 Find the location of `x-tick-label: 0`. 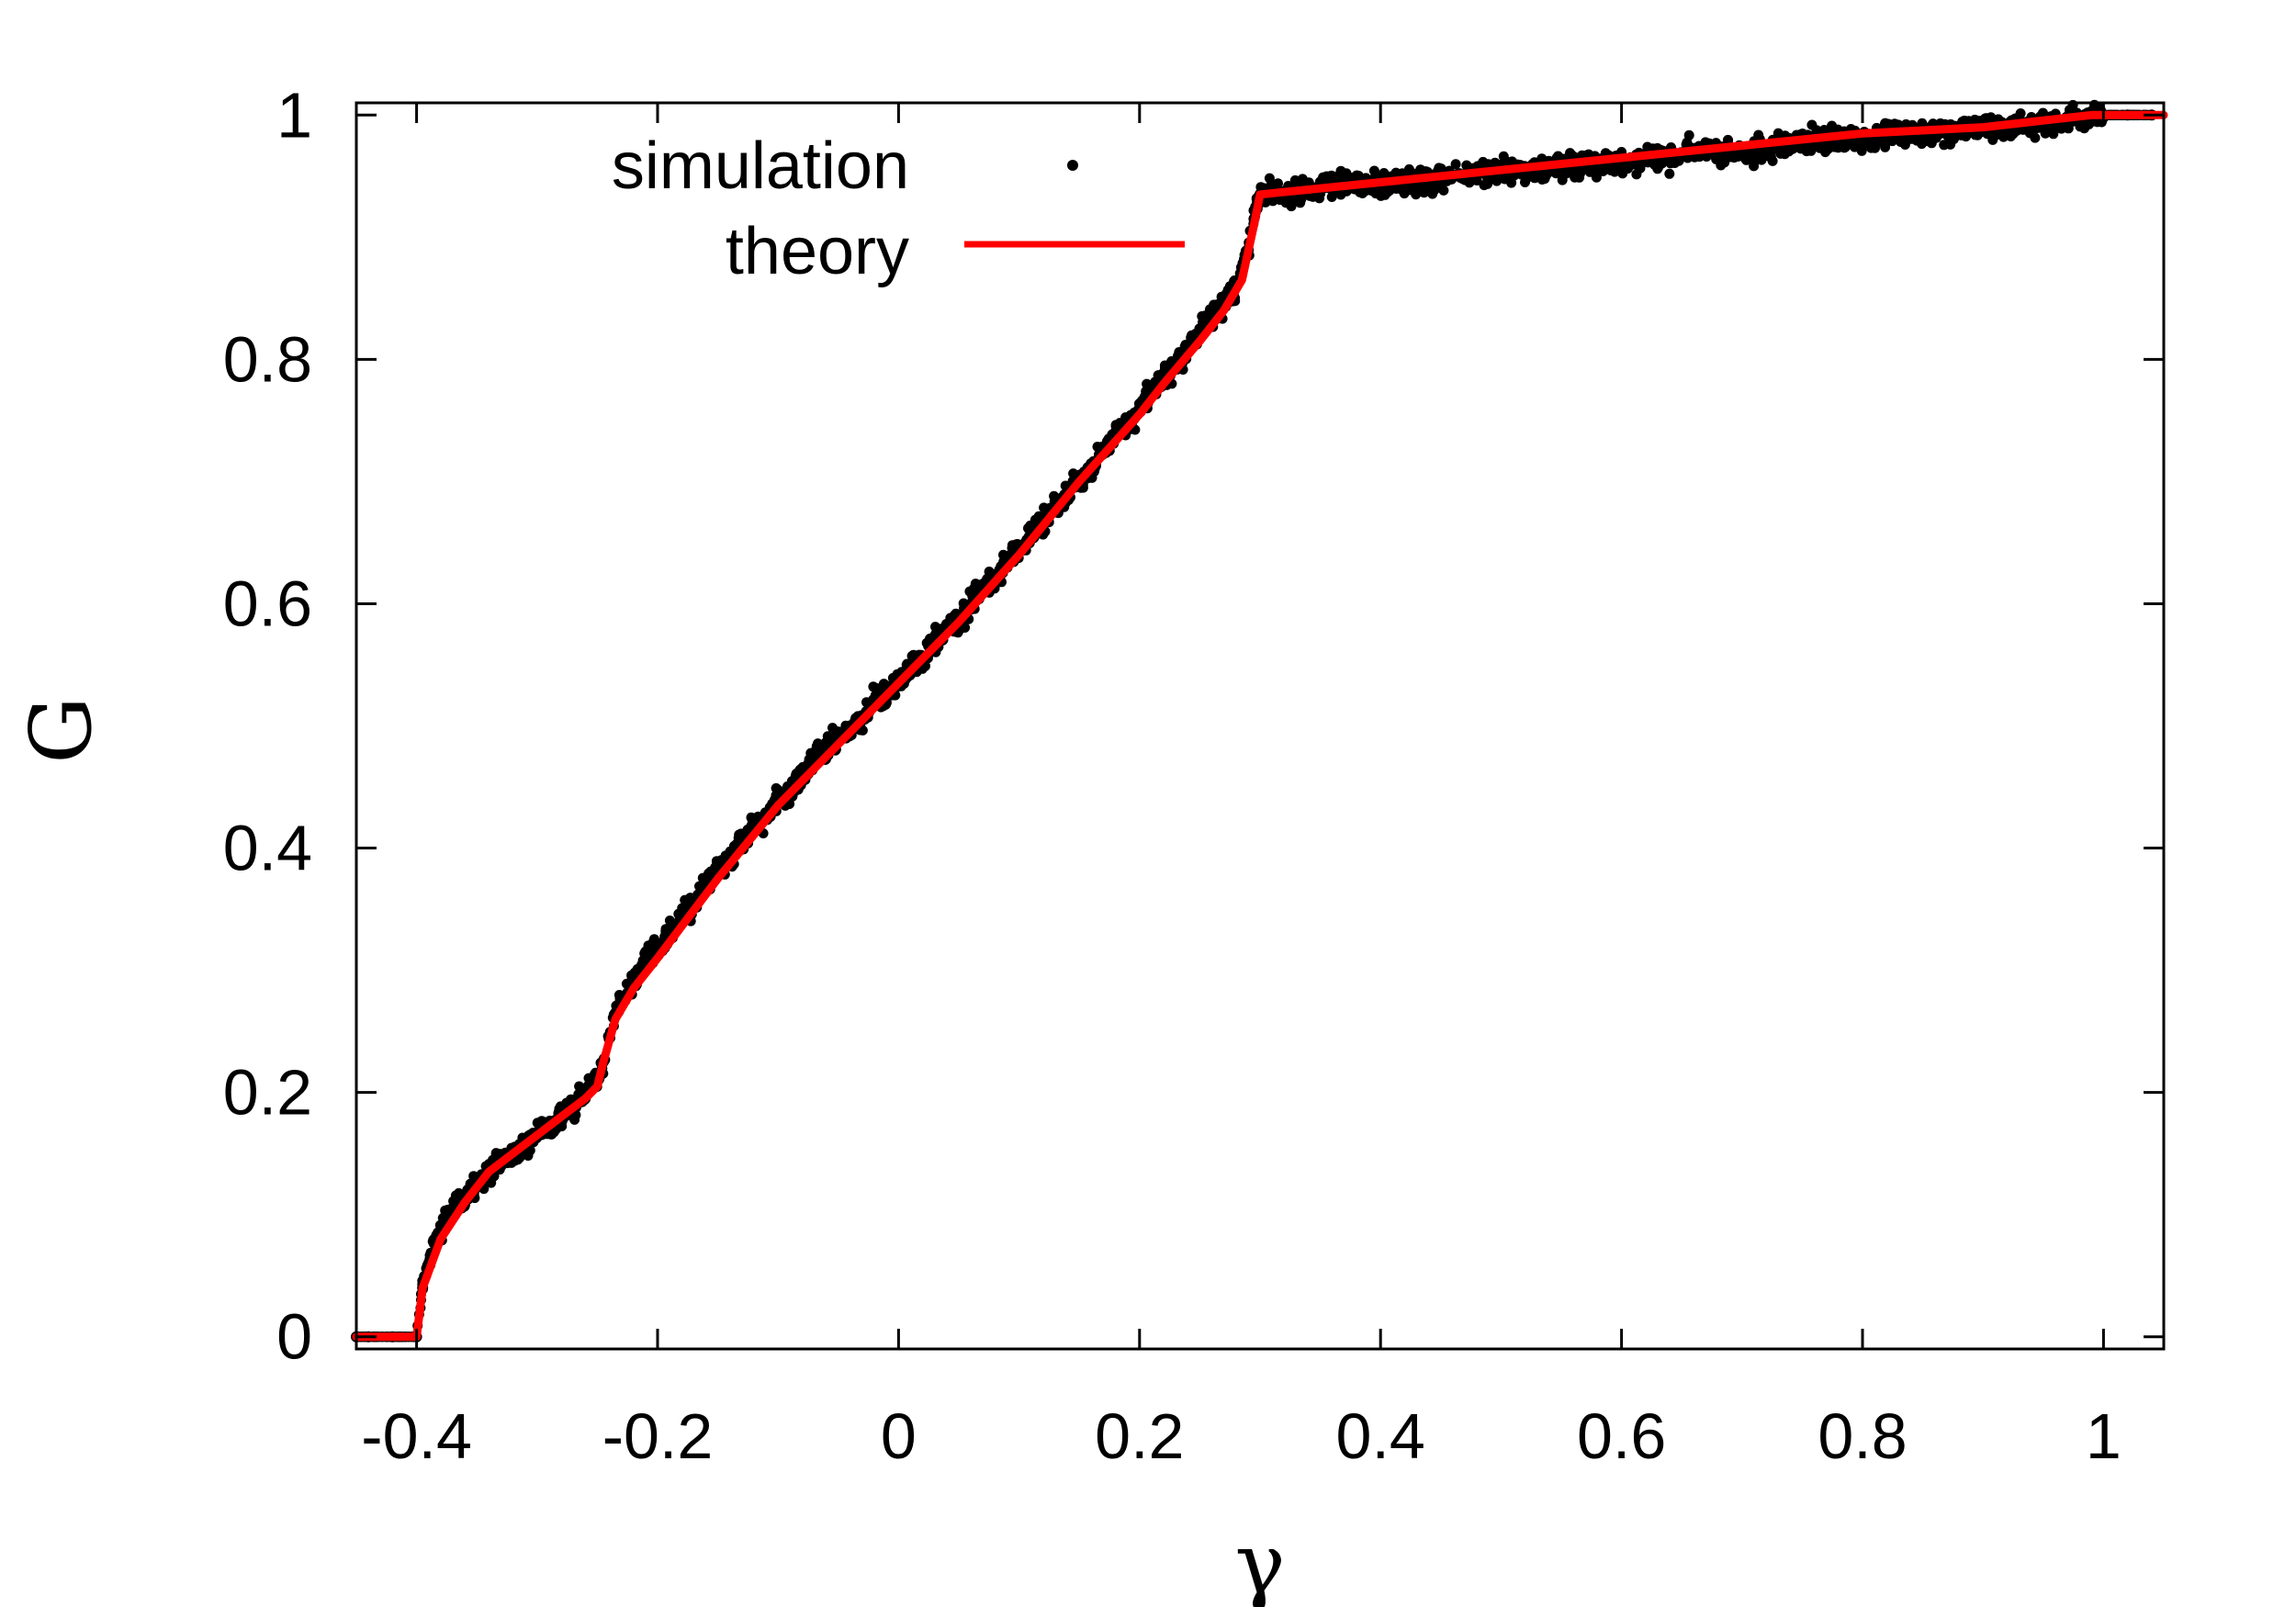

x-tick-label: 0 is located at coordinates (899, 1436).